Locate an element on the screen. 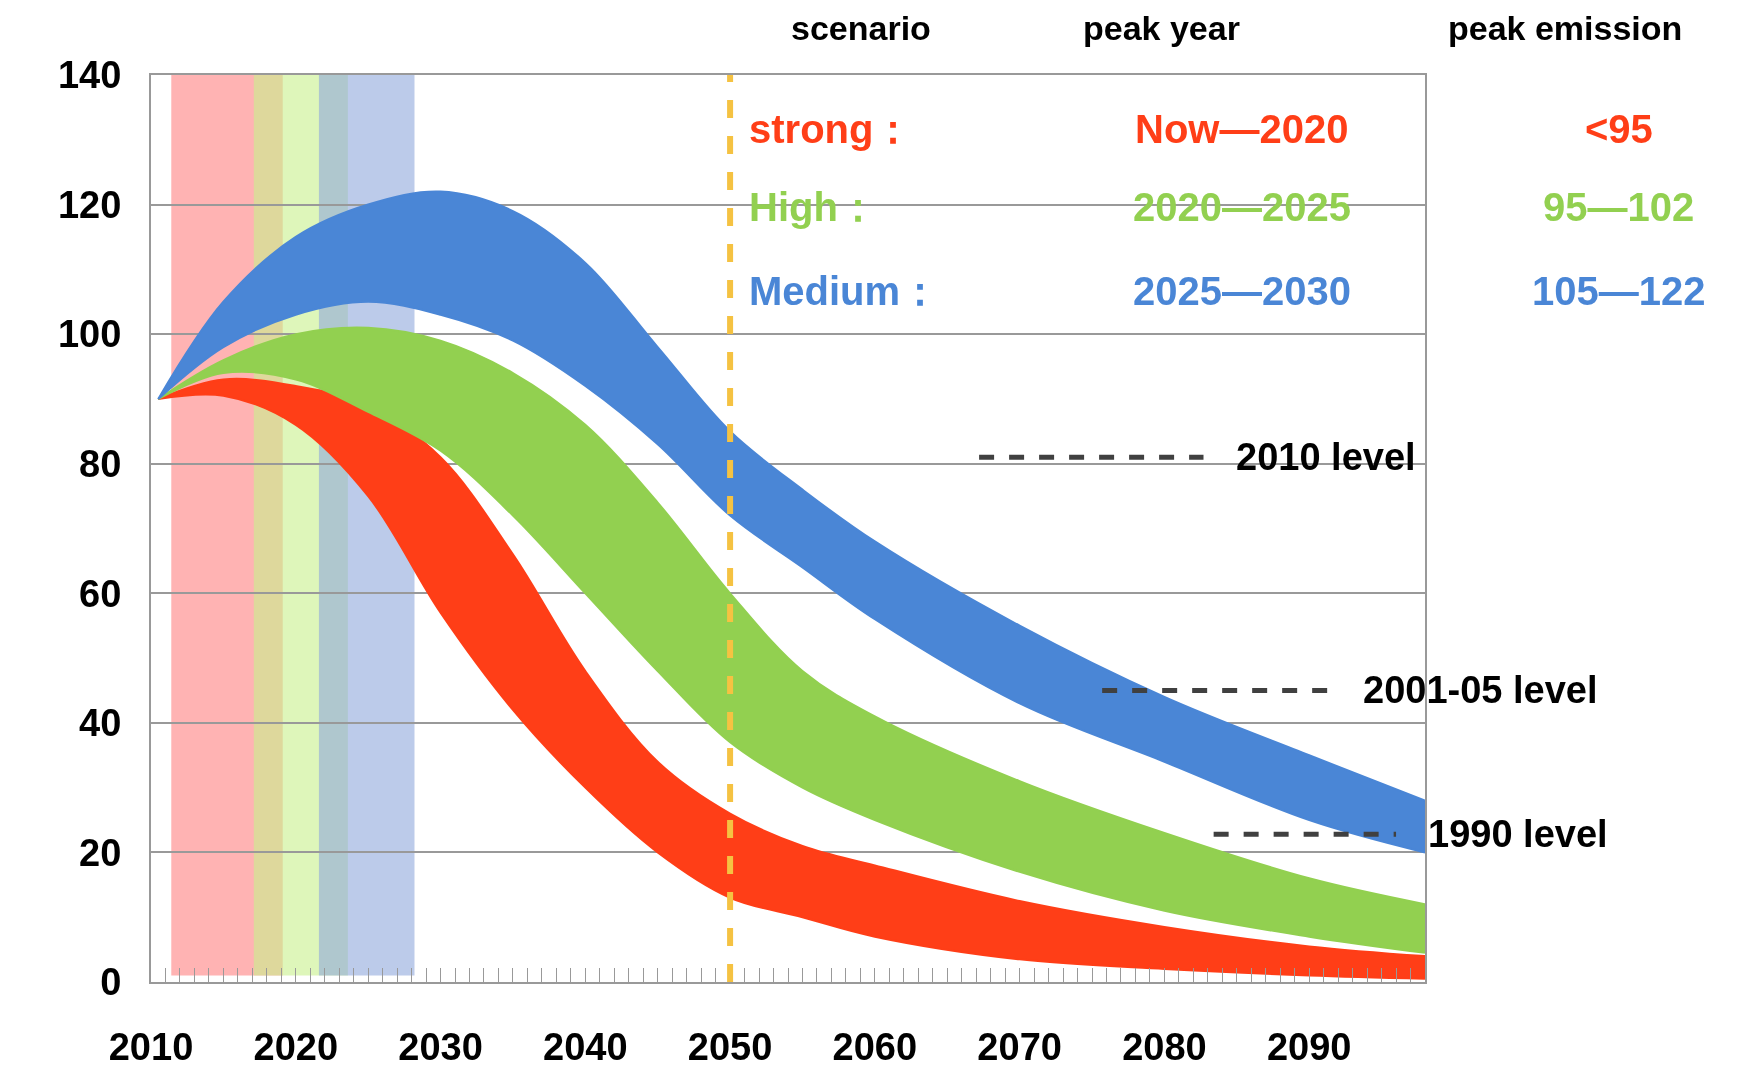  y-tick-label: 0 is located at coordinates (111, 982).